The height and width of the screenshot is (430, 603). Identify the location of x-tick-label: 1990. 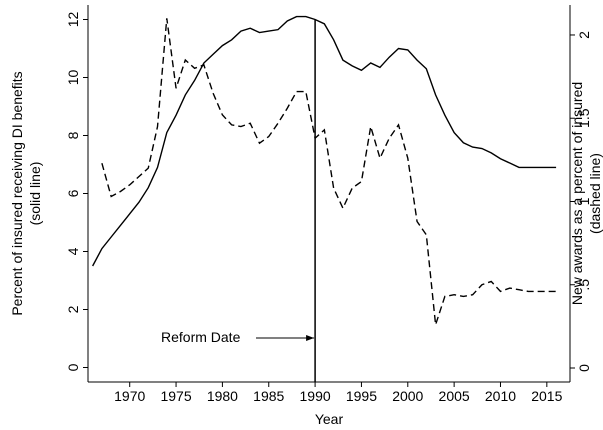
(315, 396).